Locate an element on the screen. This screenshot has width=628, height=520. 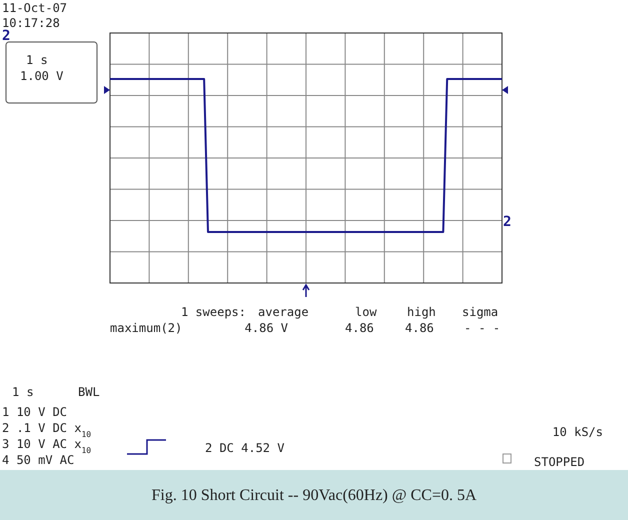
text: 4.86 V is located at coordinates (266, 328).